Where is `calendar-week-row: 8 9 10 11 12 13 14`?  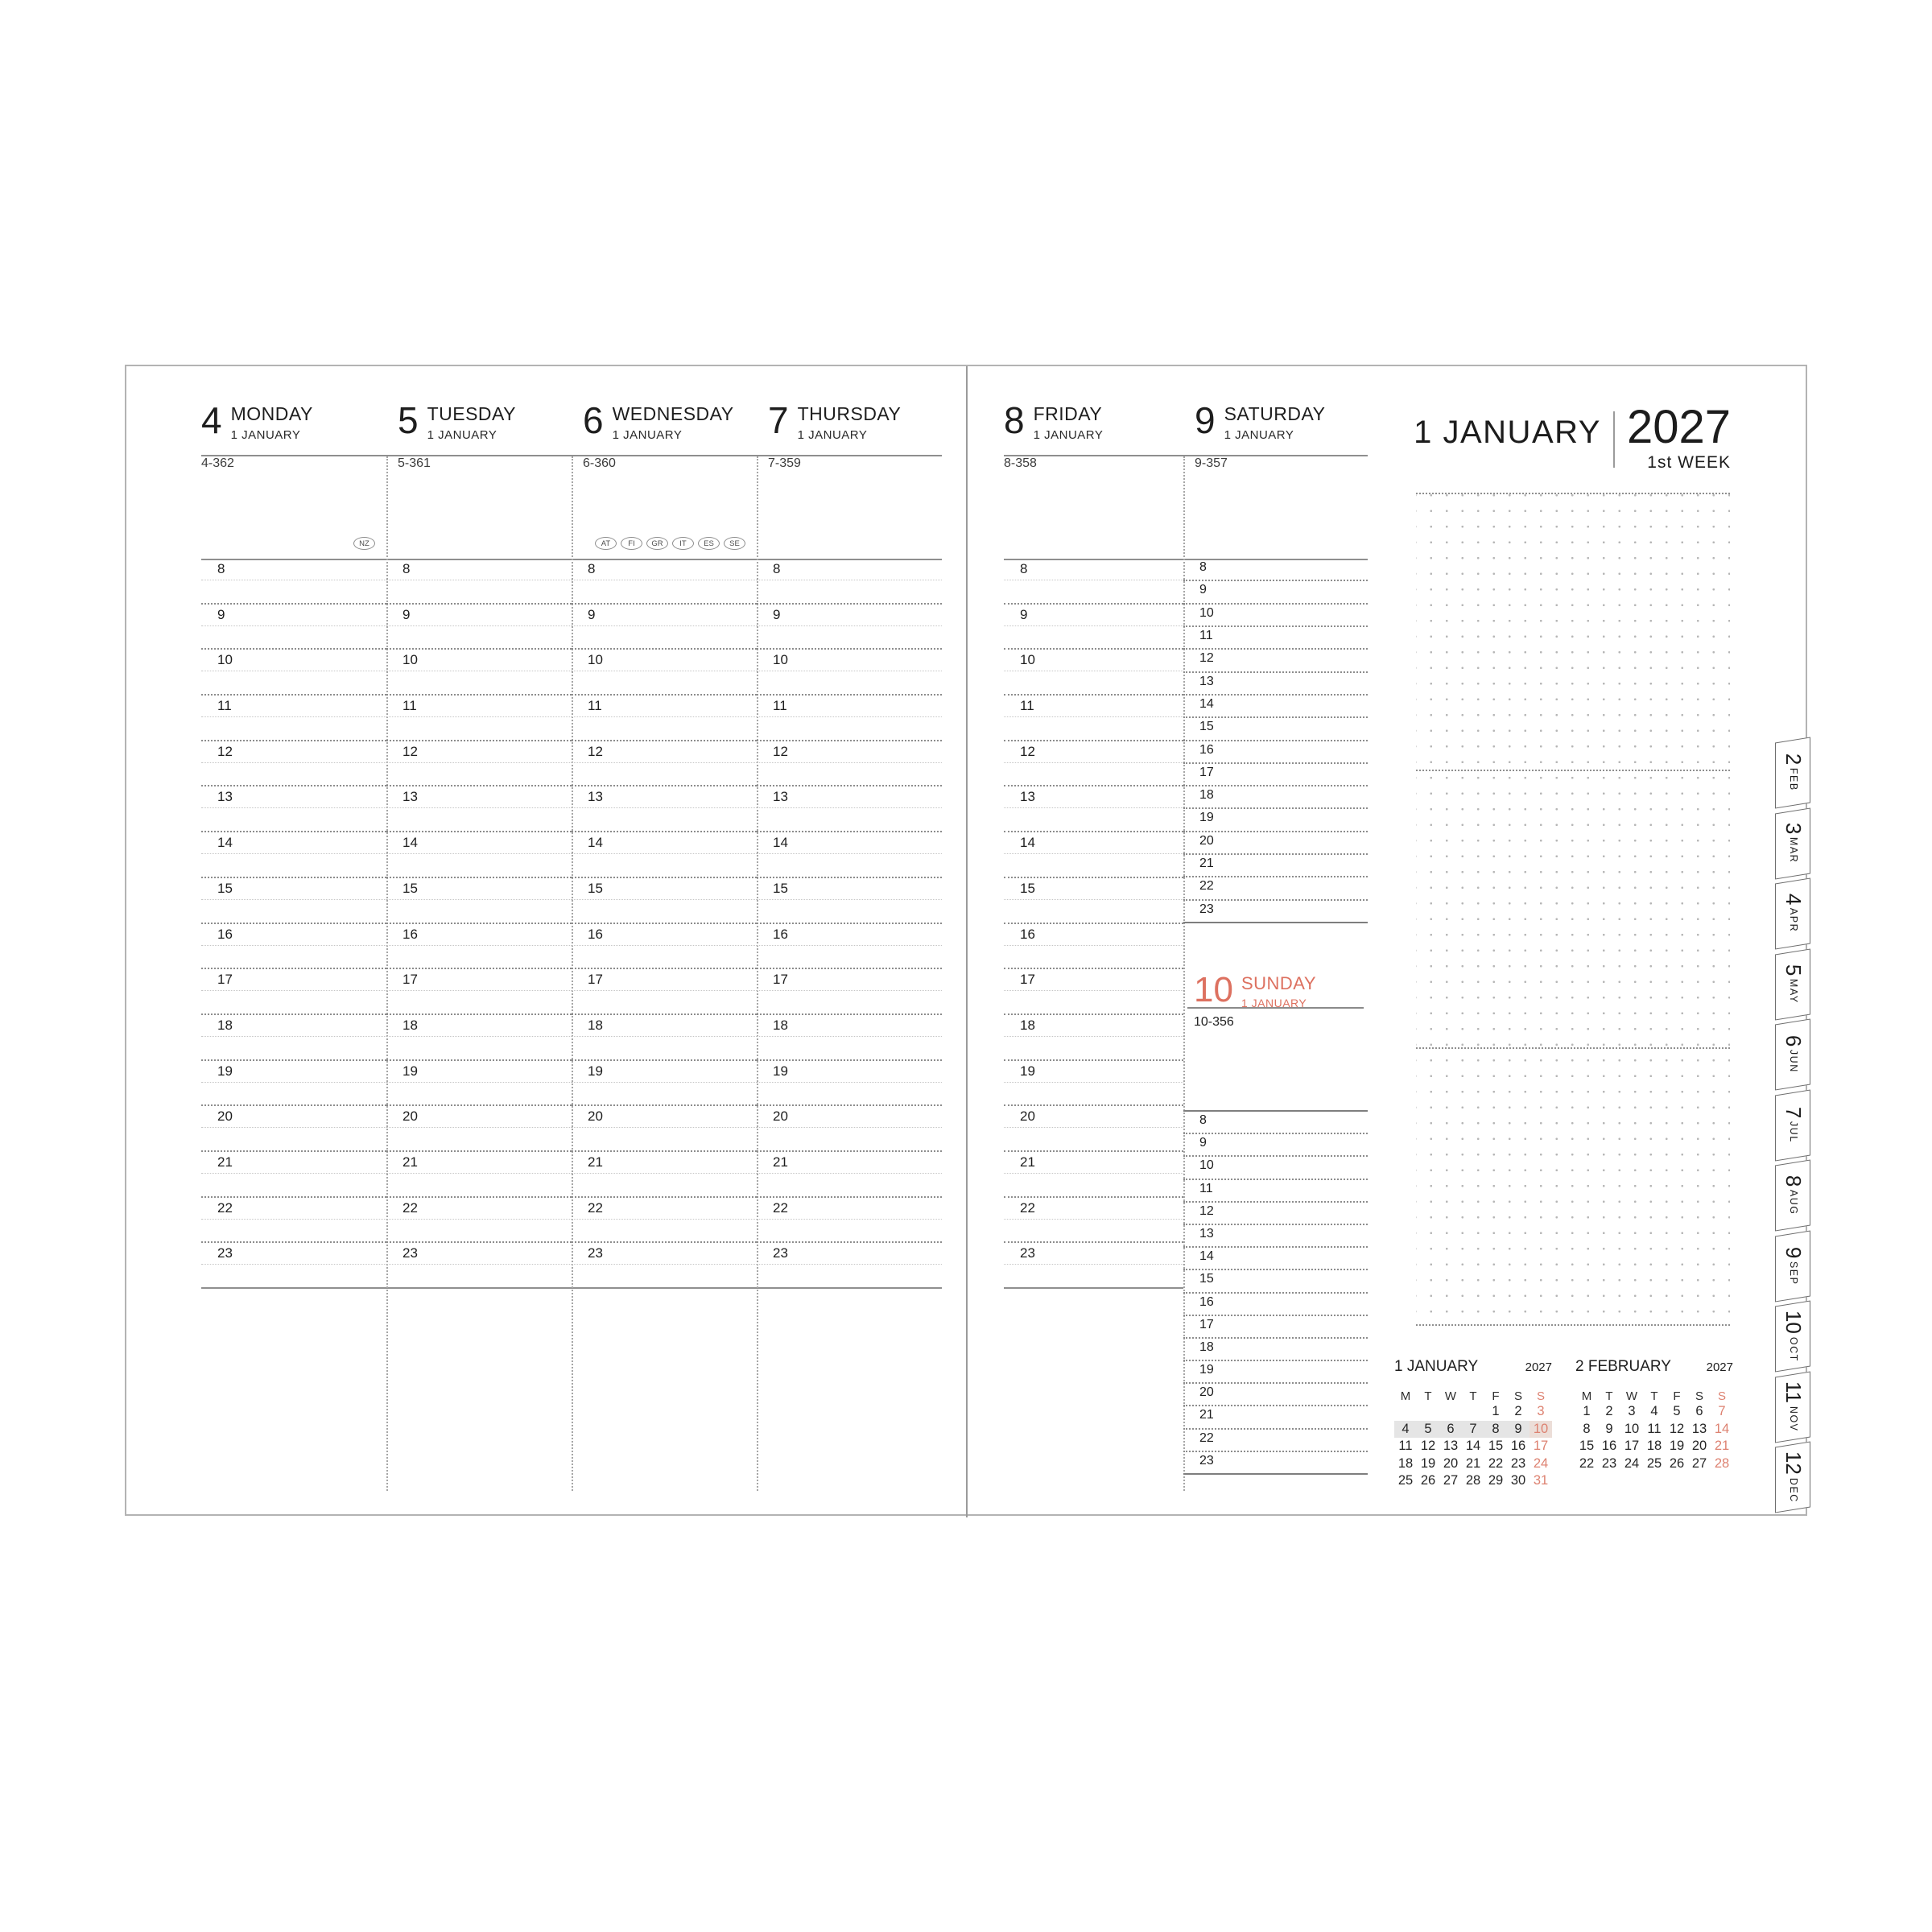
calendar-week-row: 8 9 10 11 12 13 14 is located at coordinates (1654, 1430).